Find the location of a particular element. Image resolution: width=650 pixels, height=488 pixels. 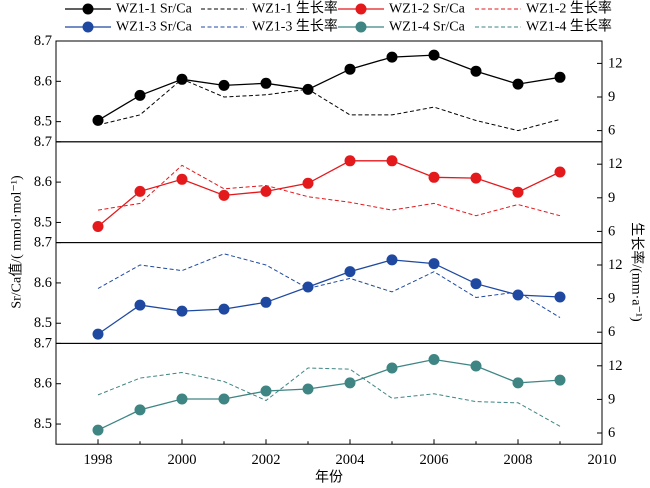

wz1-1-srca-marker-2006 is located at coordinates (434, 55).